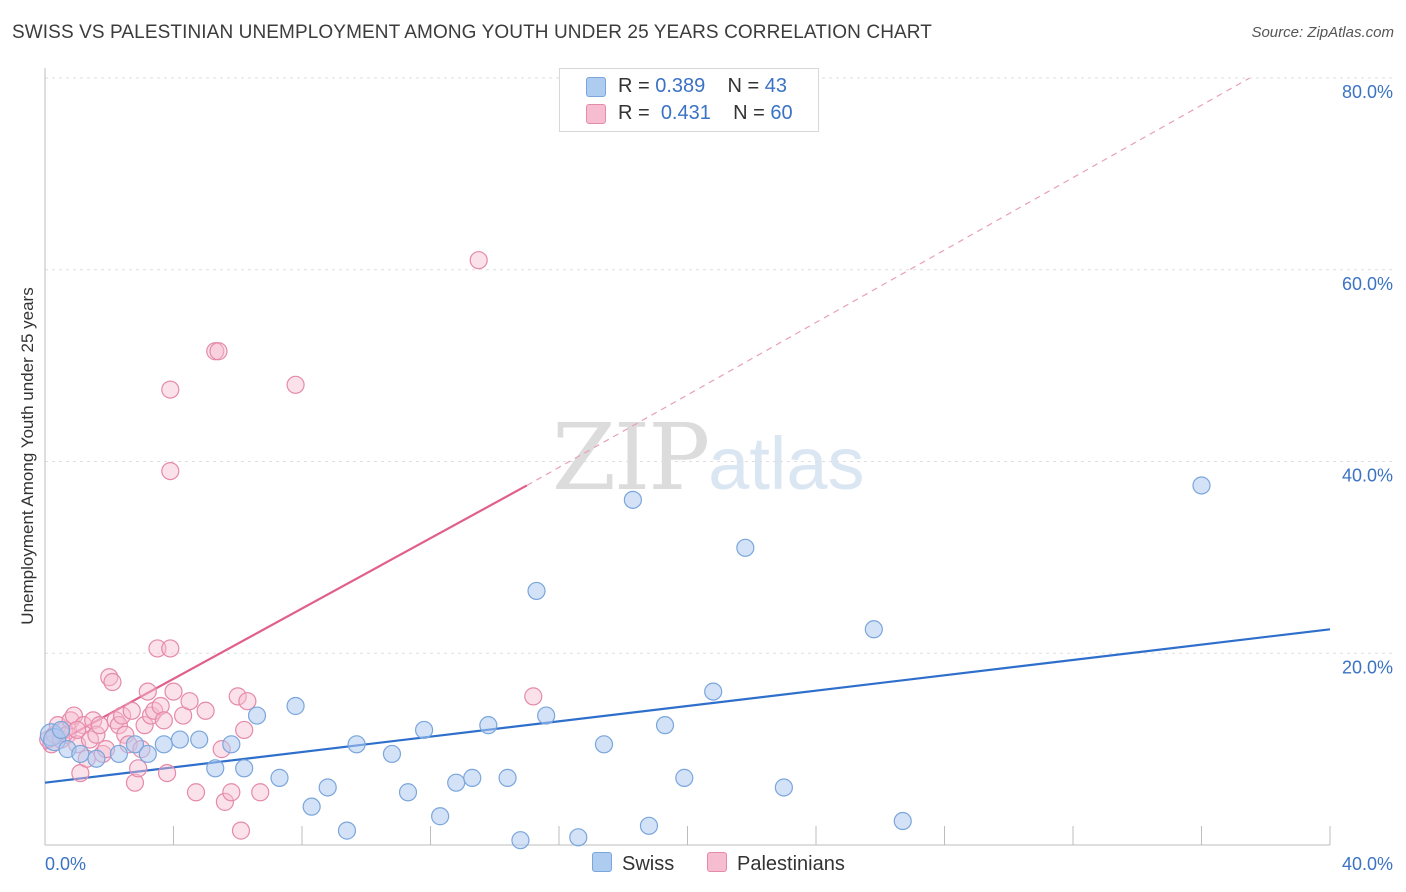  What do you see at coordinates (705, 113) in the screenshot?
I see `palestinians-stats: R = 0.431 N = 60` at bounding box center [705, 113].